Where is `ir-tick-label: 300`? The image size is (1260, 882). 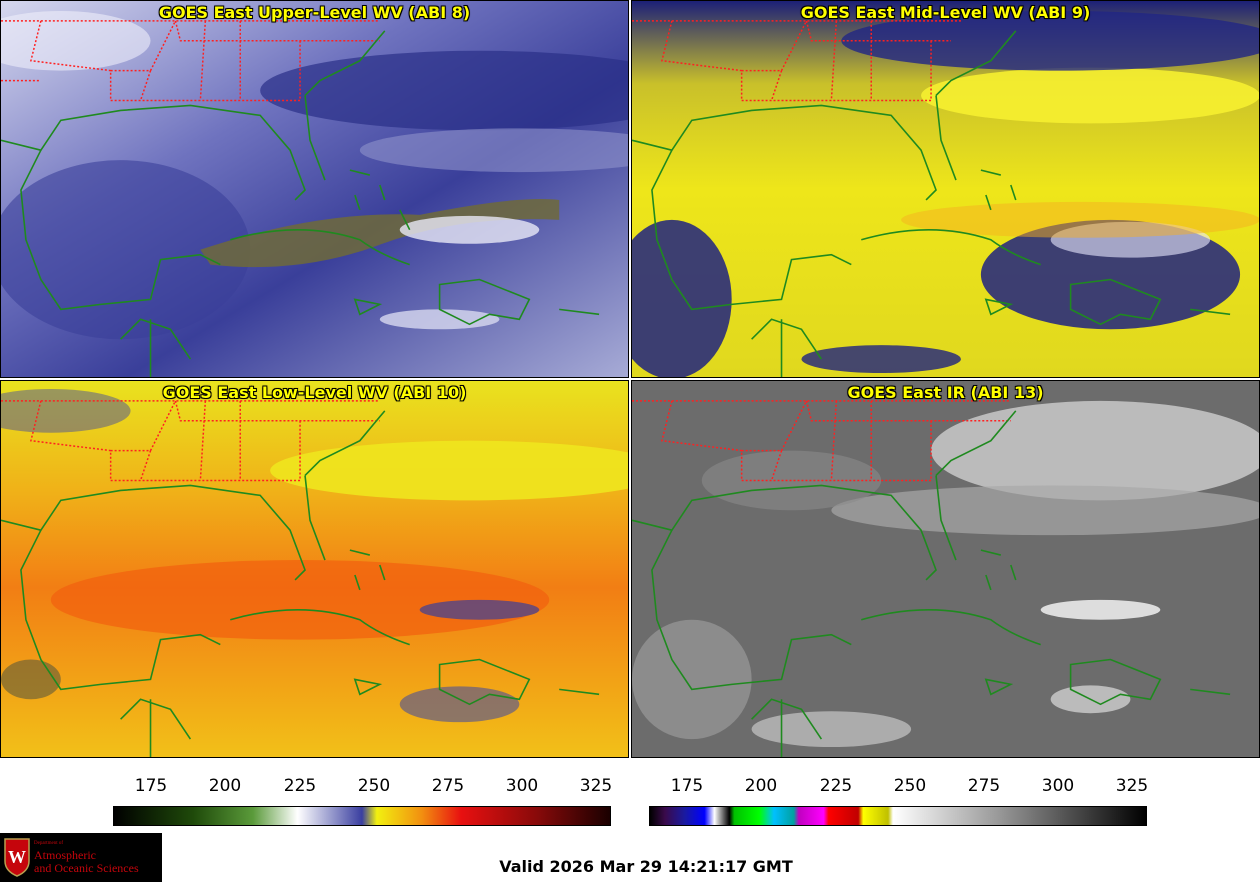 ir-tick-label: 300 is located at coordinates (1058, 786).